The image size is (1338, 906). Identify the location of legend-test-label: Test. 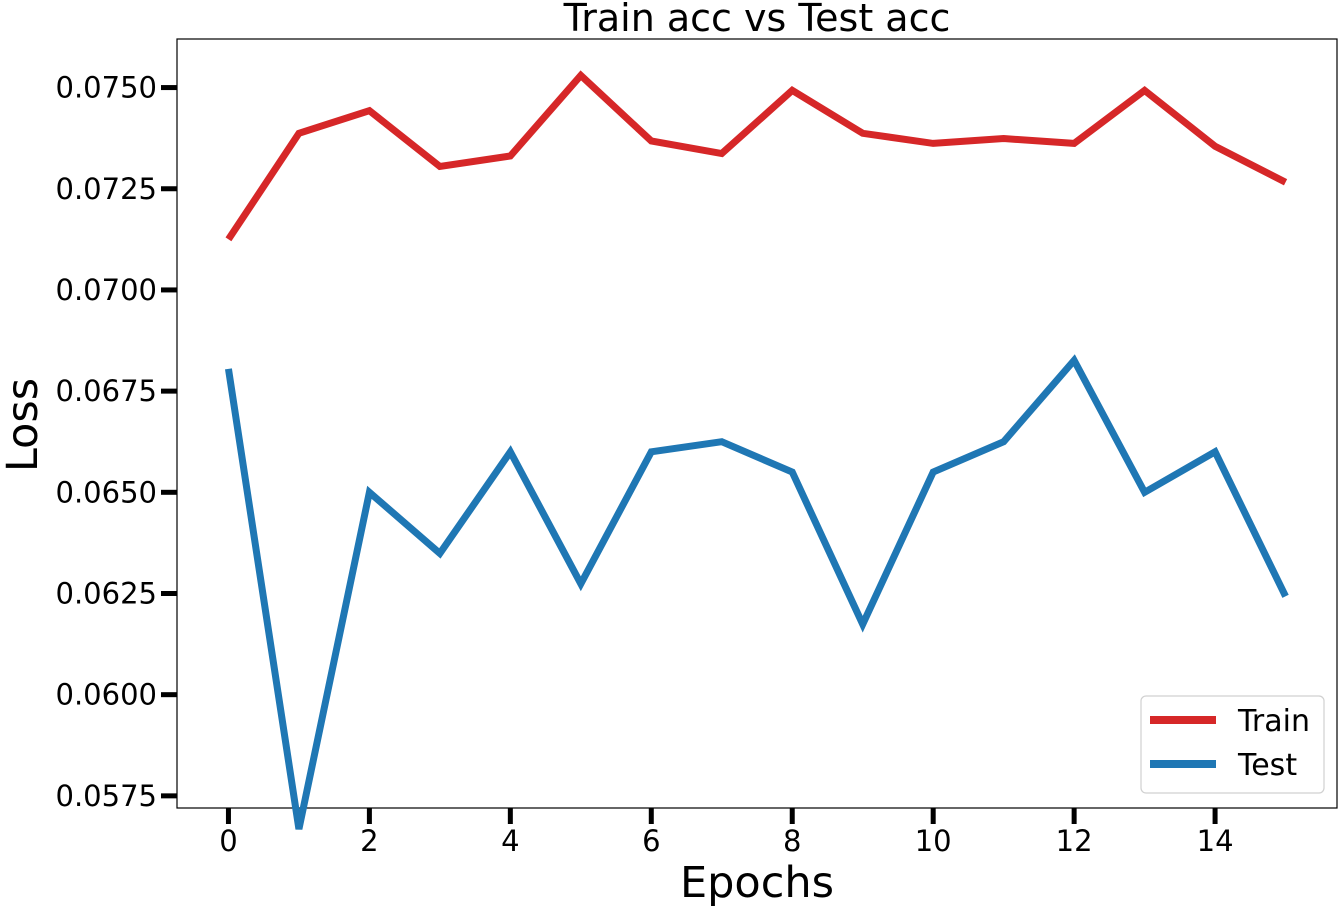
(1267, 765).